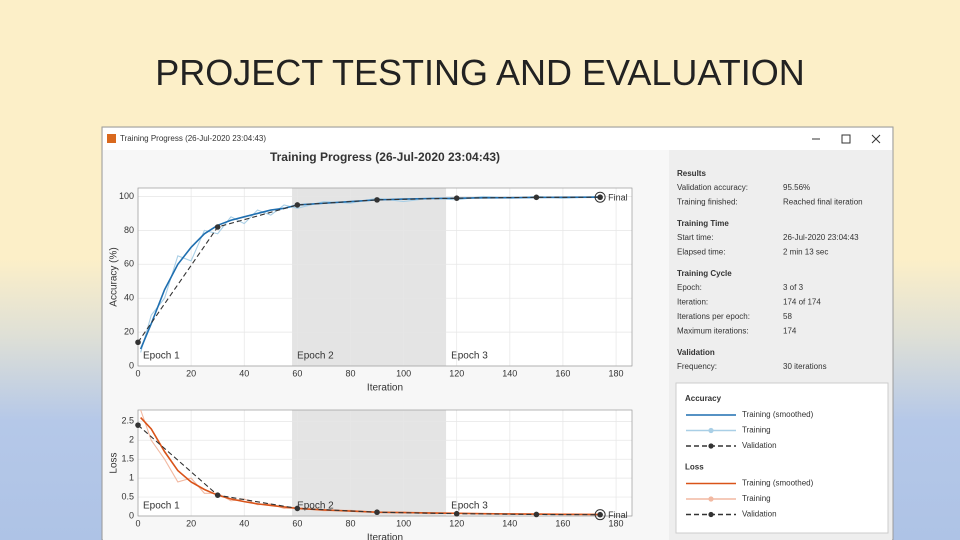  What do you see at coordinates (350, 523) in the screenshot?
I see `x-tick-label: 80` at bounding box center [350, 523].